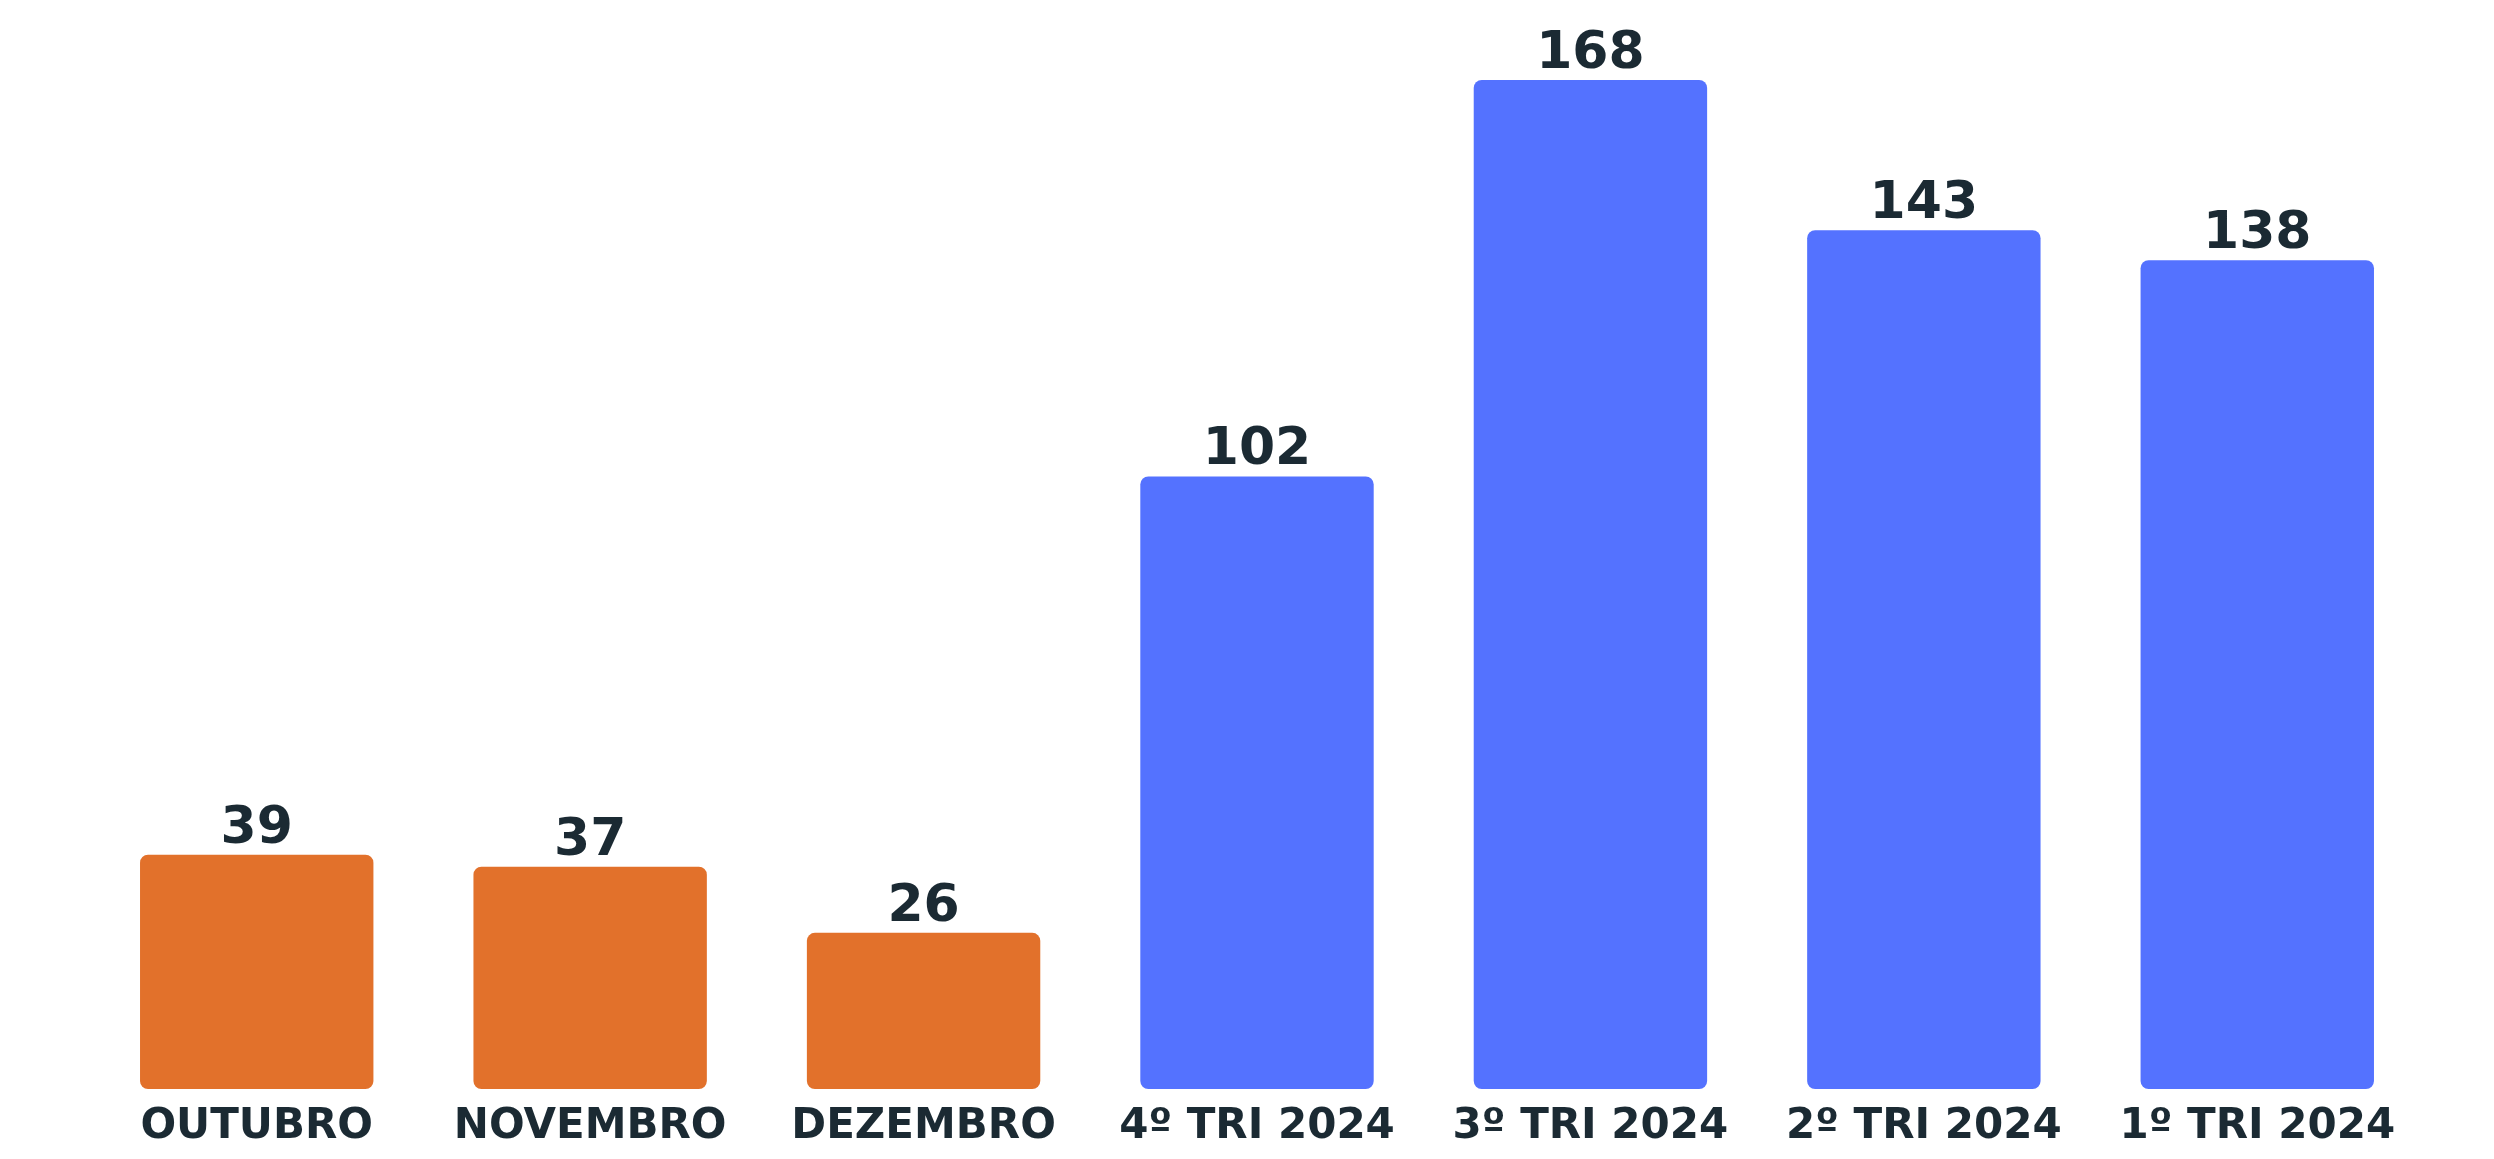  What do you see at coordinates (590, 836) in the screenshot?
I see `data-label: 37` at bounding box center [590, 836].